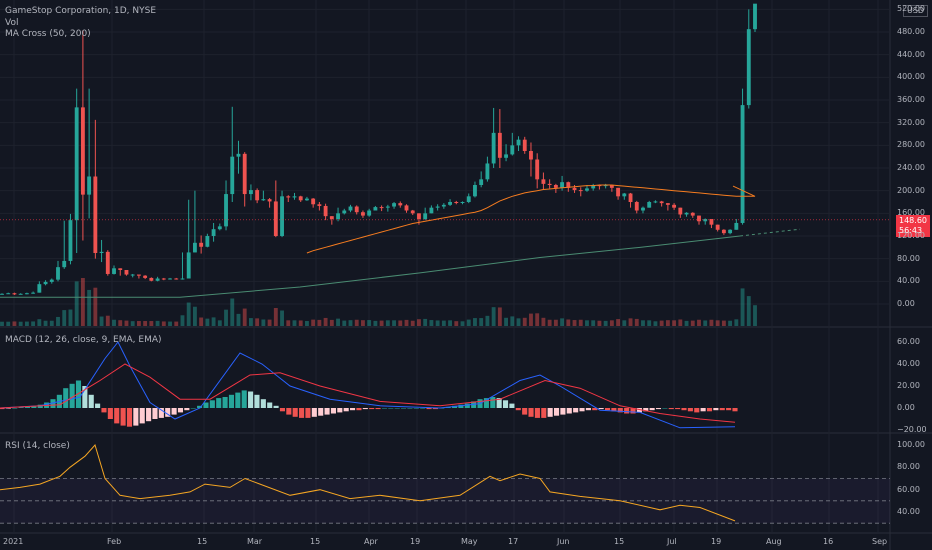  What do you see at coordinates (619, 541) in the screenshot?
I see `time-axis-label: 15` at bounding box center [619, 541].